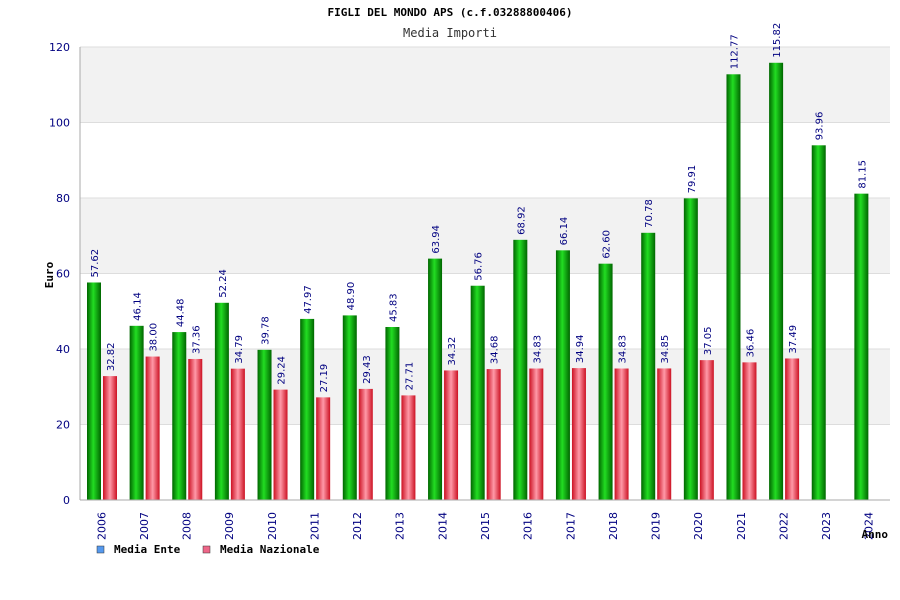 The image size is (900, 600). What do you see at coordinates (562, 375) in the screenshot?
I see `bar-media-ente-2017` at bounding box center [562, 375].